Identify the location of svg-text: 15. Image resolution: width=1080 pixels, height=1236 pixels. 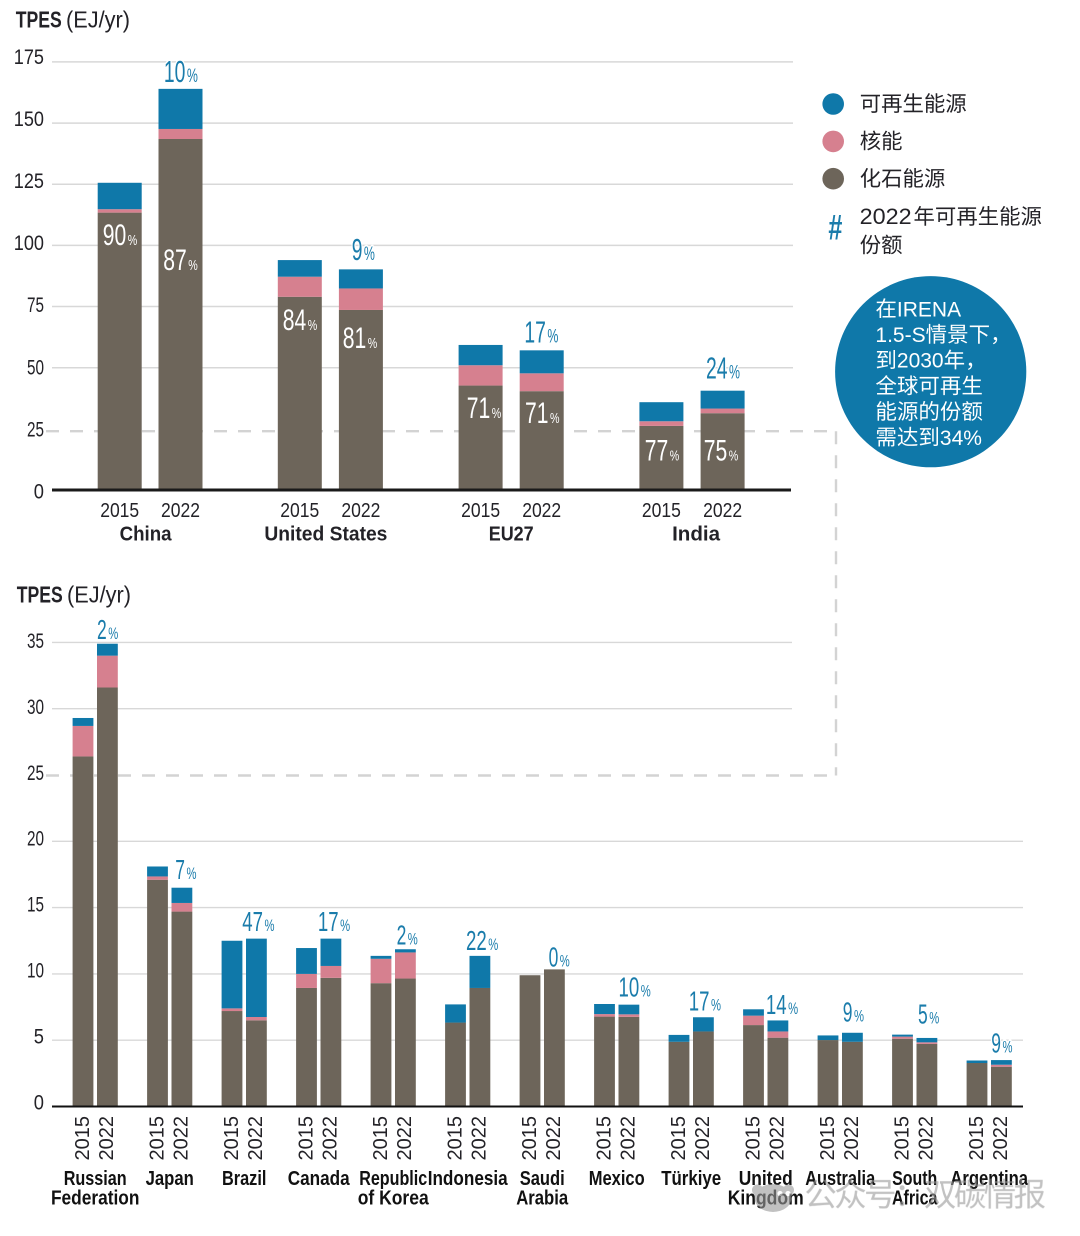
(35, 905).